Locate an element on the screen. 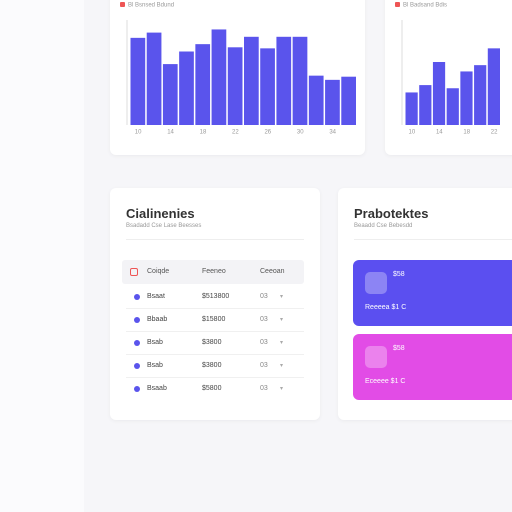 Image resolution: width=512 pixels, height=512 pixels. card-label: Eceeee $1 C is located at coordinates (385, 381).